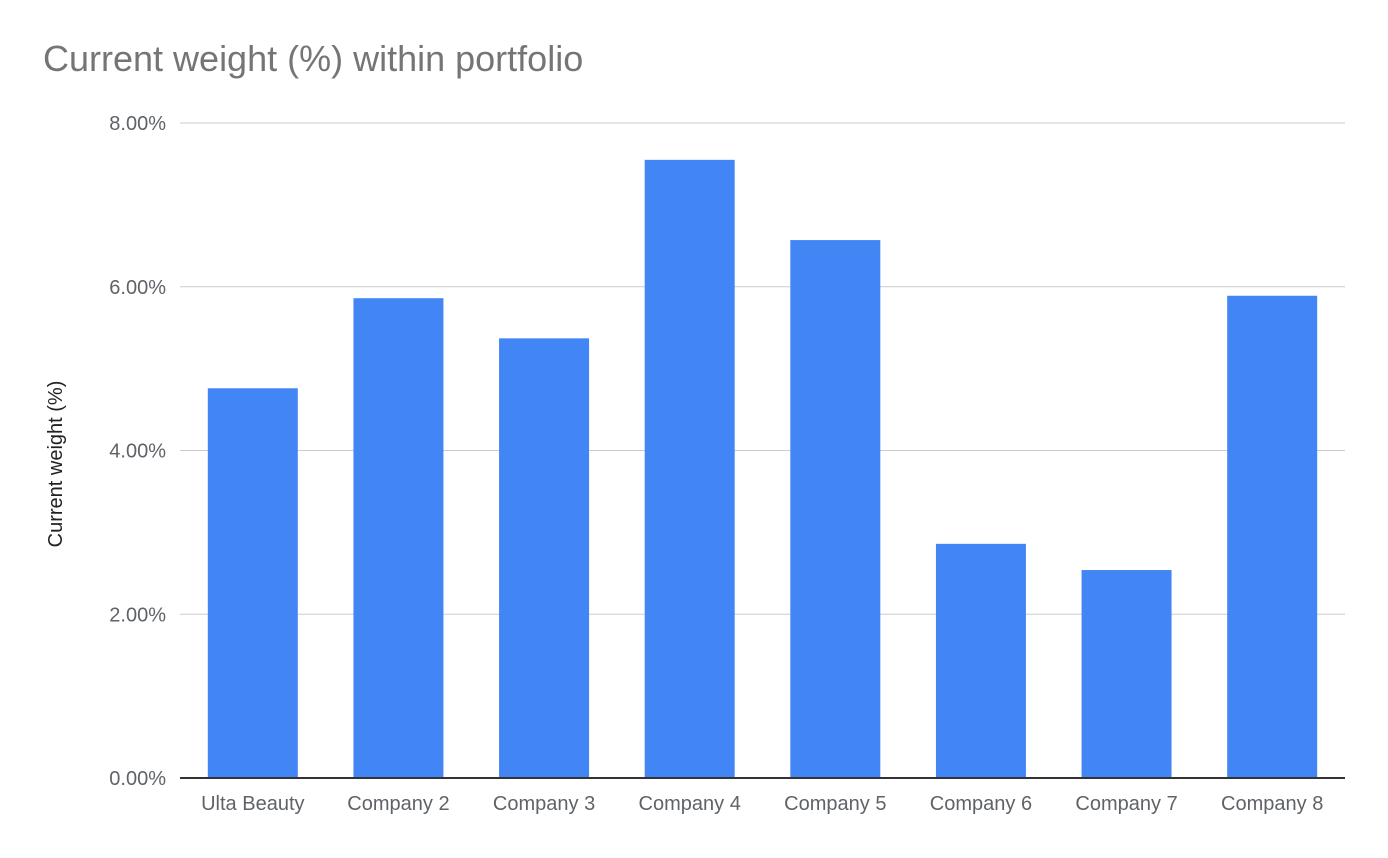 Image resolution: width=1388 pixels, height=858 pixels. What do you see at coordinates (835, 804) in the screenshot?
I see `x-tick-label: Company 5` at bounding box center [835, 804].